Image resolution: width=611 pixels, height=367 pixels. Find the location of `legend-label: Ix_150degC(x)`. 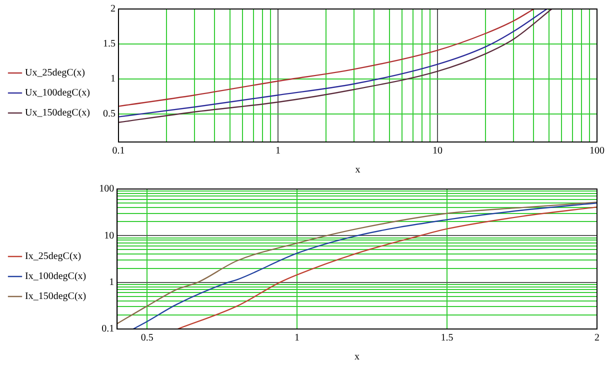

legend-label: Ix_150degC(x) is located at coordinates (55, 296).